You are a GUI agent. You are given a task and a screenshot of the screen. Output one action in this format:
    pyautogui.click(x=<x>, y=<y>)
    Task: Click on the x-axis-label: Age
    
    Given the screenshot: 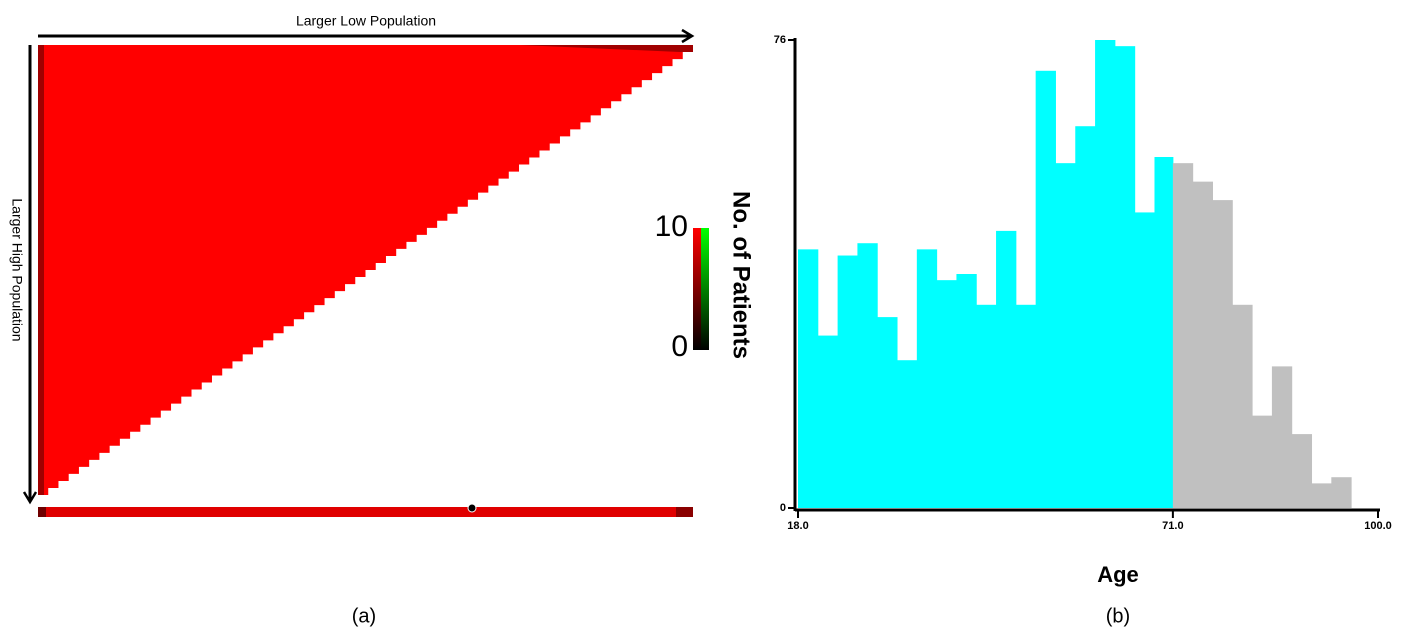 What is the action you would take?
    pyautogui.click(x=1118, y=574)
    